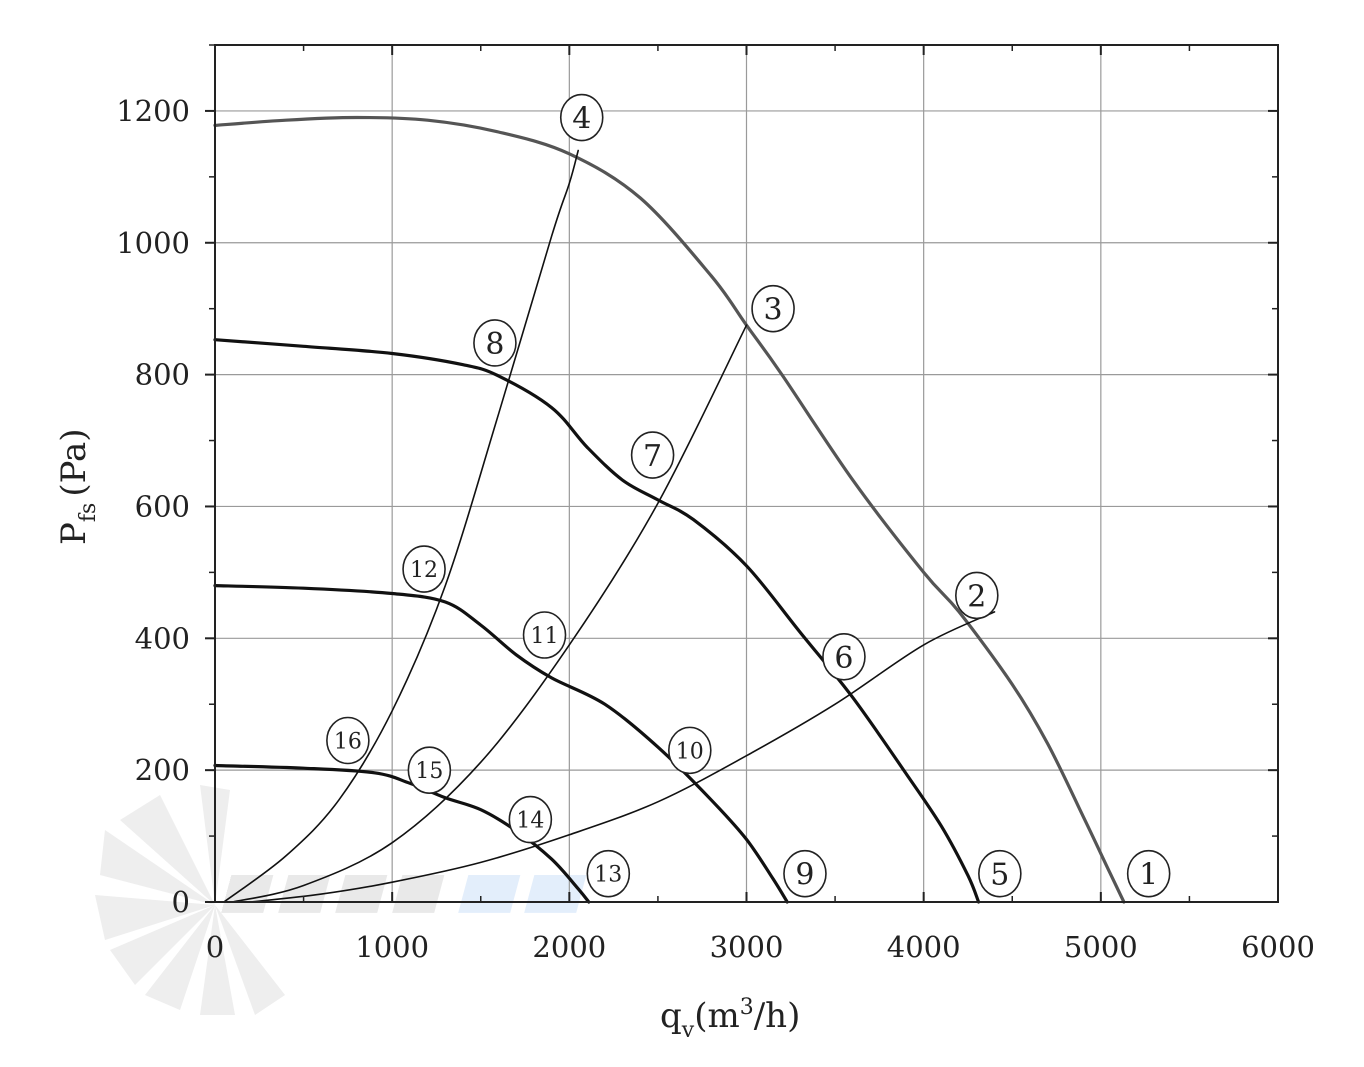 The height and width of the screenshot is (1067, 1364). What do you see at coordinates (924, 947) in the screenshot?
I see `x-tick-label: 4000` at bounding box center [924, 947].